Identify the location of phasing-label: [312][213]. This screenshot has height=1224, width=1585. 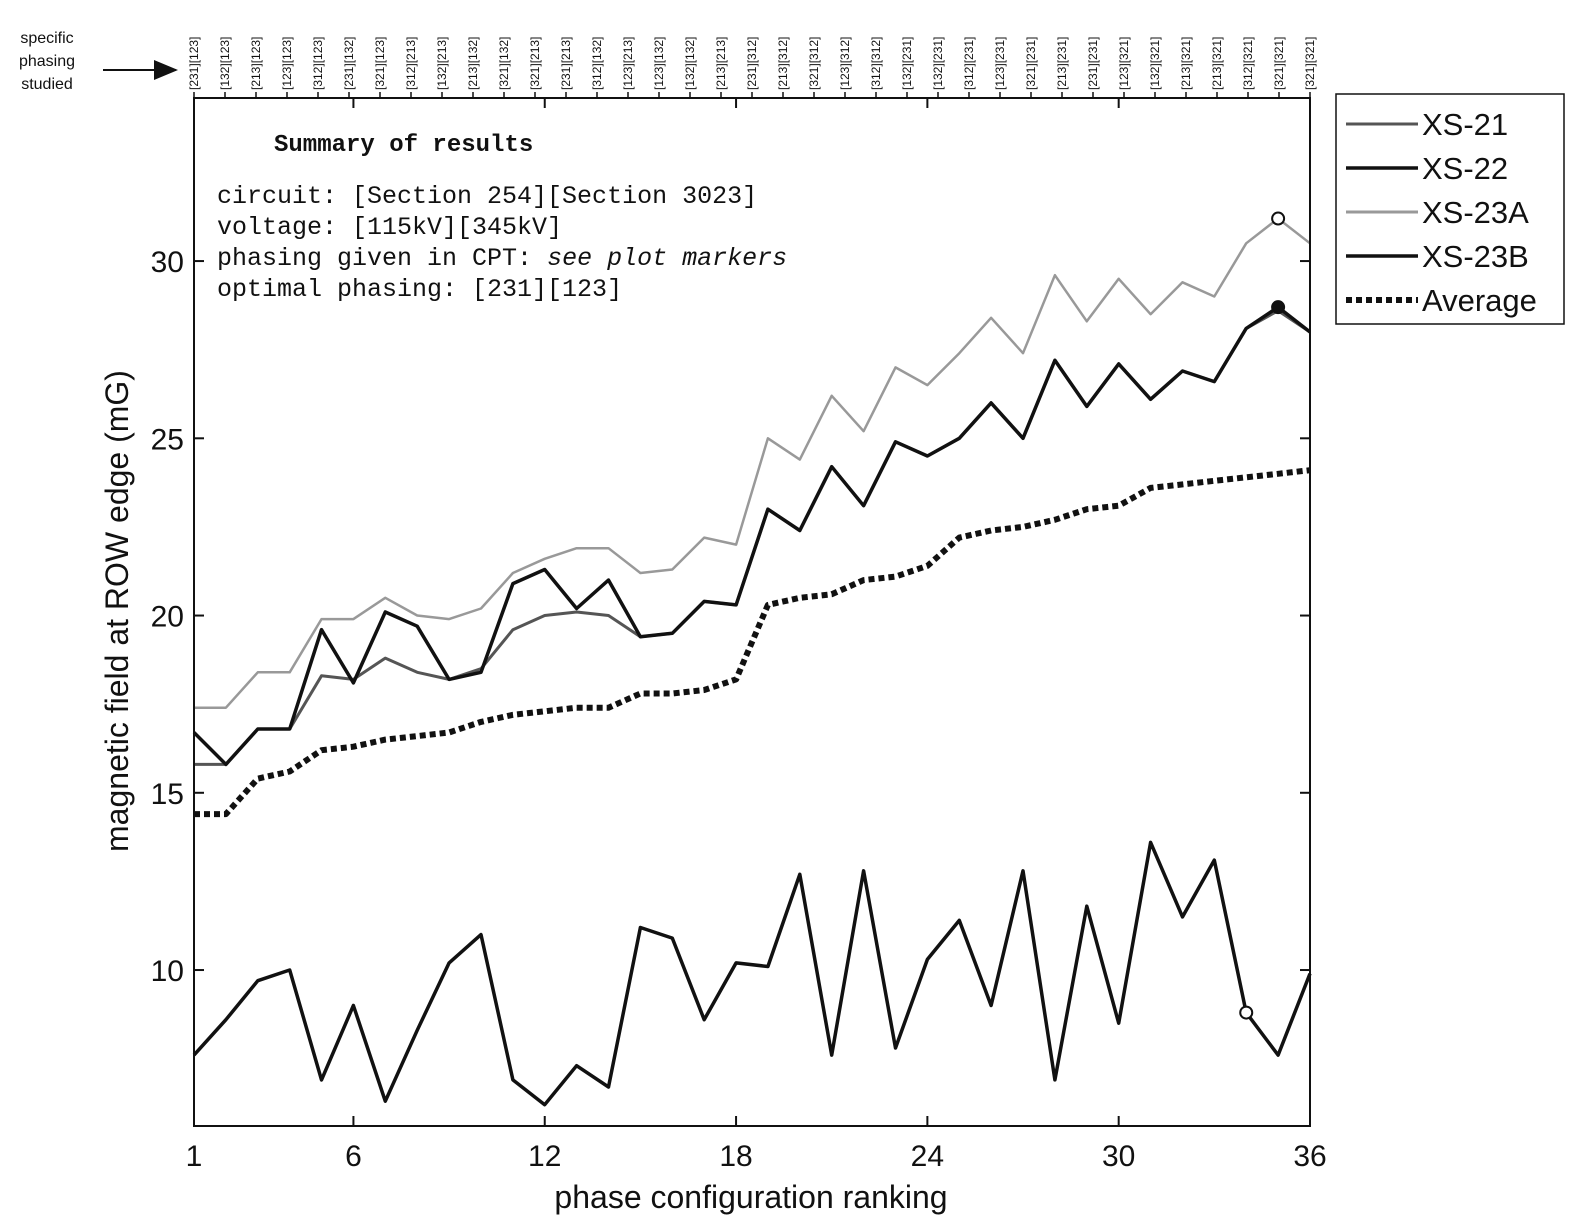
(411, 63).